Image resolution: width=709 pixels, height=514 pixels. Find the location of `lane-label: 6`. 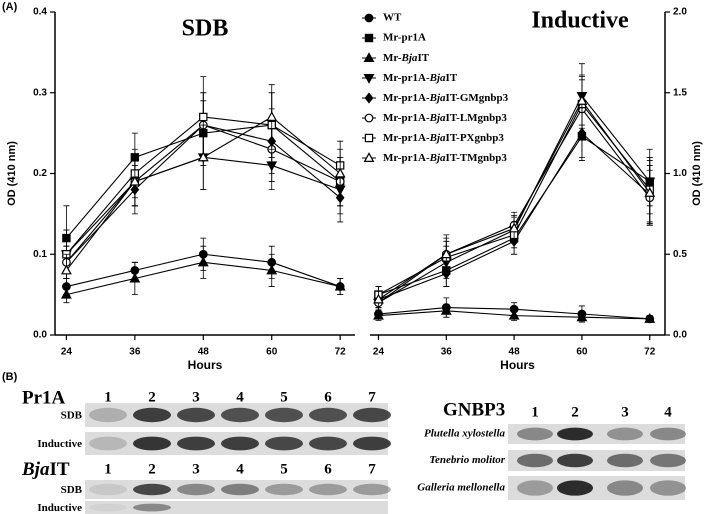

lane-label: 6 is located at coordinates (328, 469).